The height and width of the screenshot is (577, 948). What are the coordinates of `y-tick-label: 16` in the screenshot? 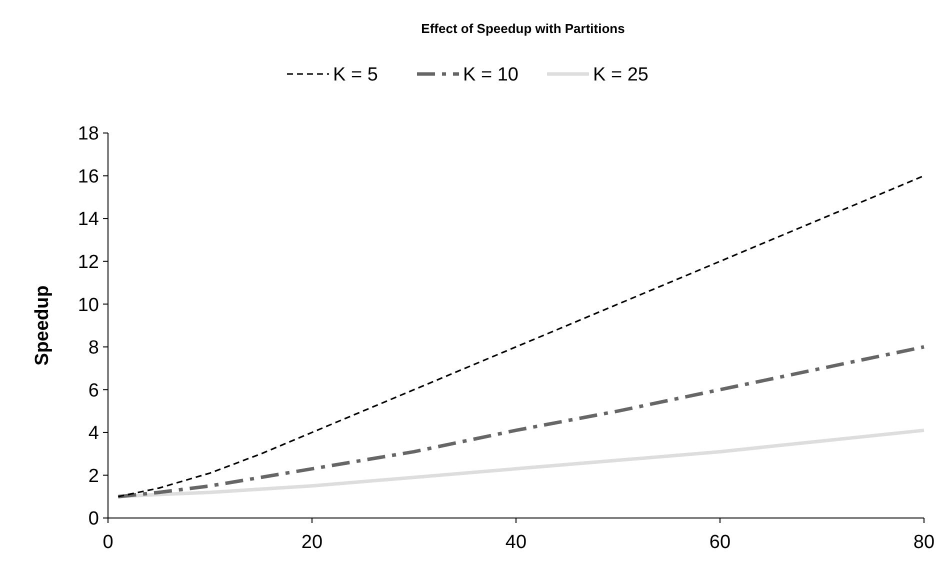 It's located at (88, 177).